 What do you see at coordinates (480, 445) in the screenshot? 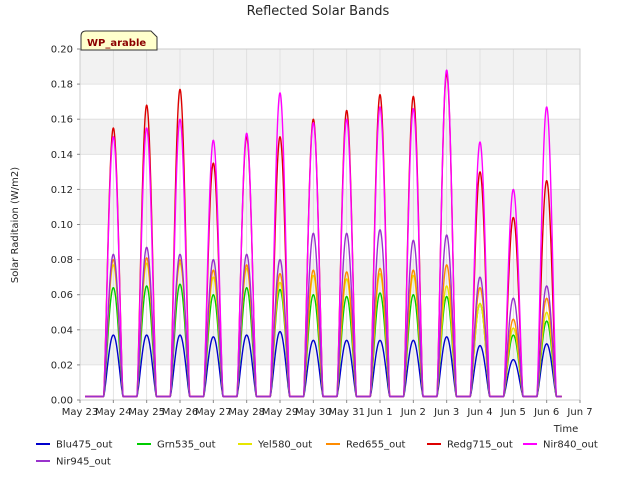
I see `legend-label: Redg715_out` at bounding box center [480, 445].